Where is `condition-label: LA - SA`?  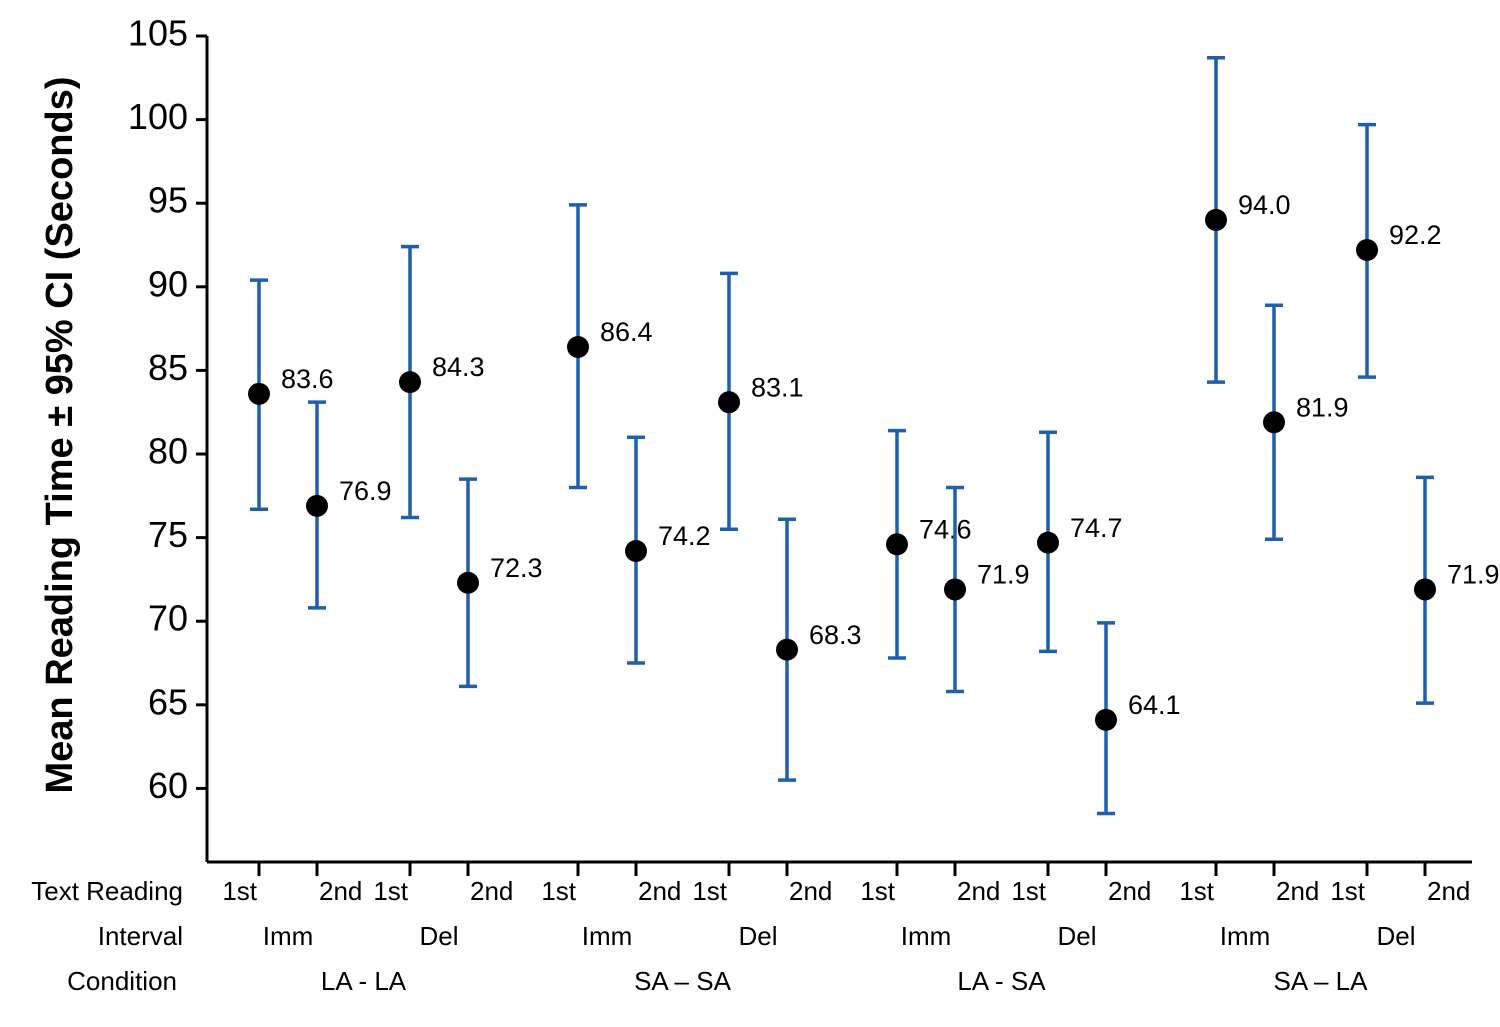
condition-label: LA - SA is located at coordinates (1001, 981).